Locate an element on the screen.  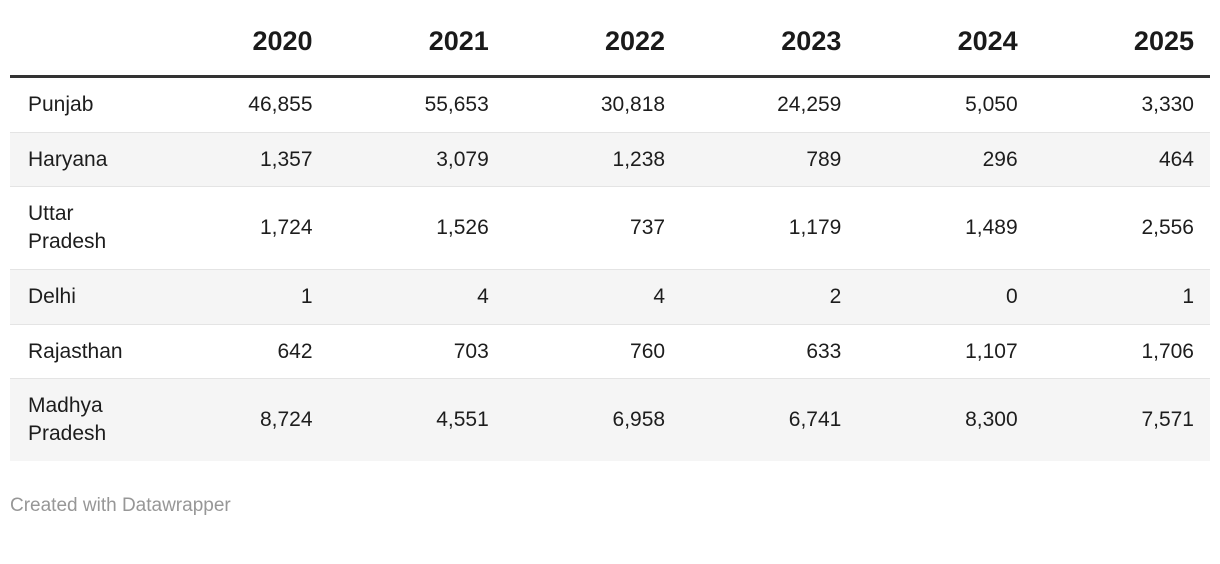
cell-value: 30,818 is located at coordinates (633, 104).